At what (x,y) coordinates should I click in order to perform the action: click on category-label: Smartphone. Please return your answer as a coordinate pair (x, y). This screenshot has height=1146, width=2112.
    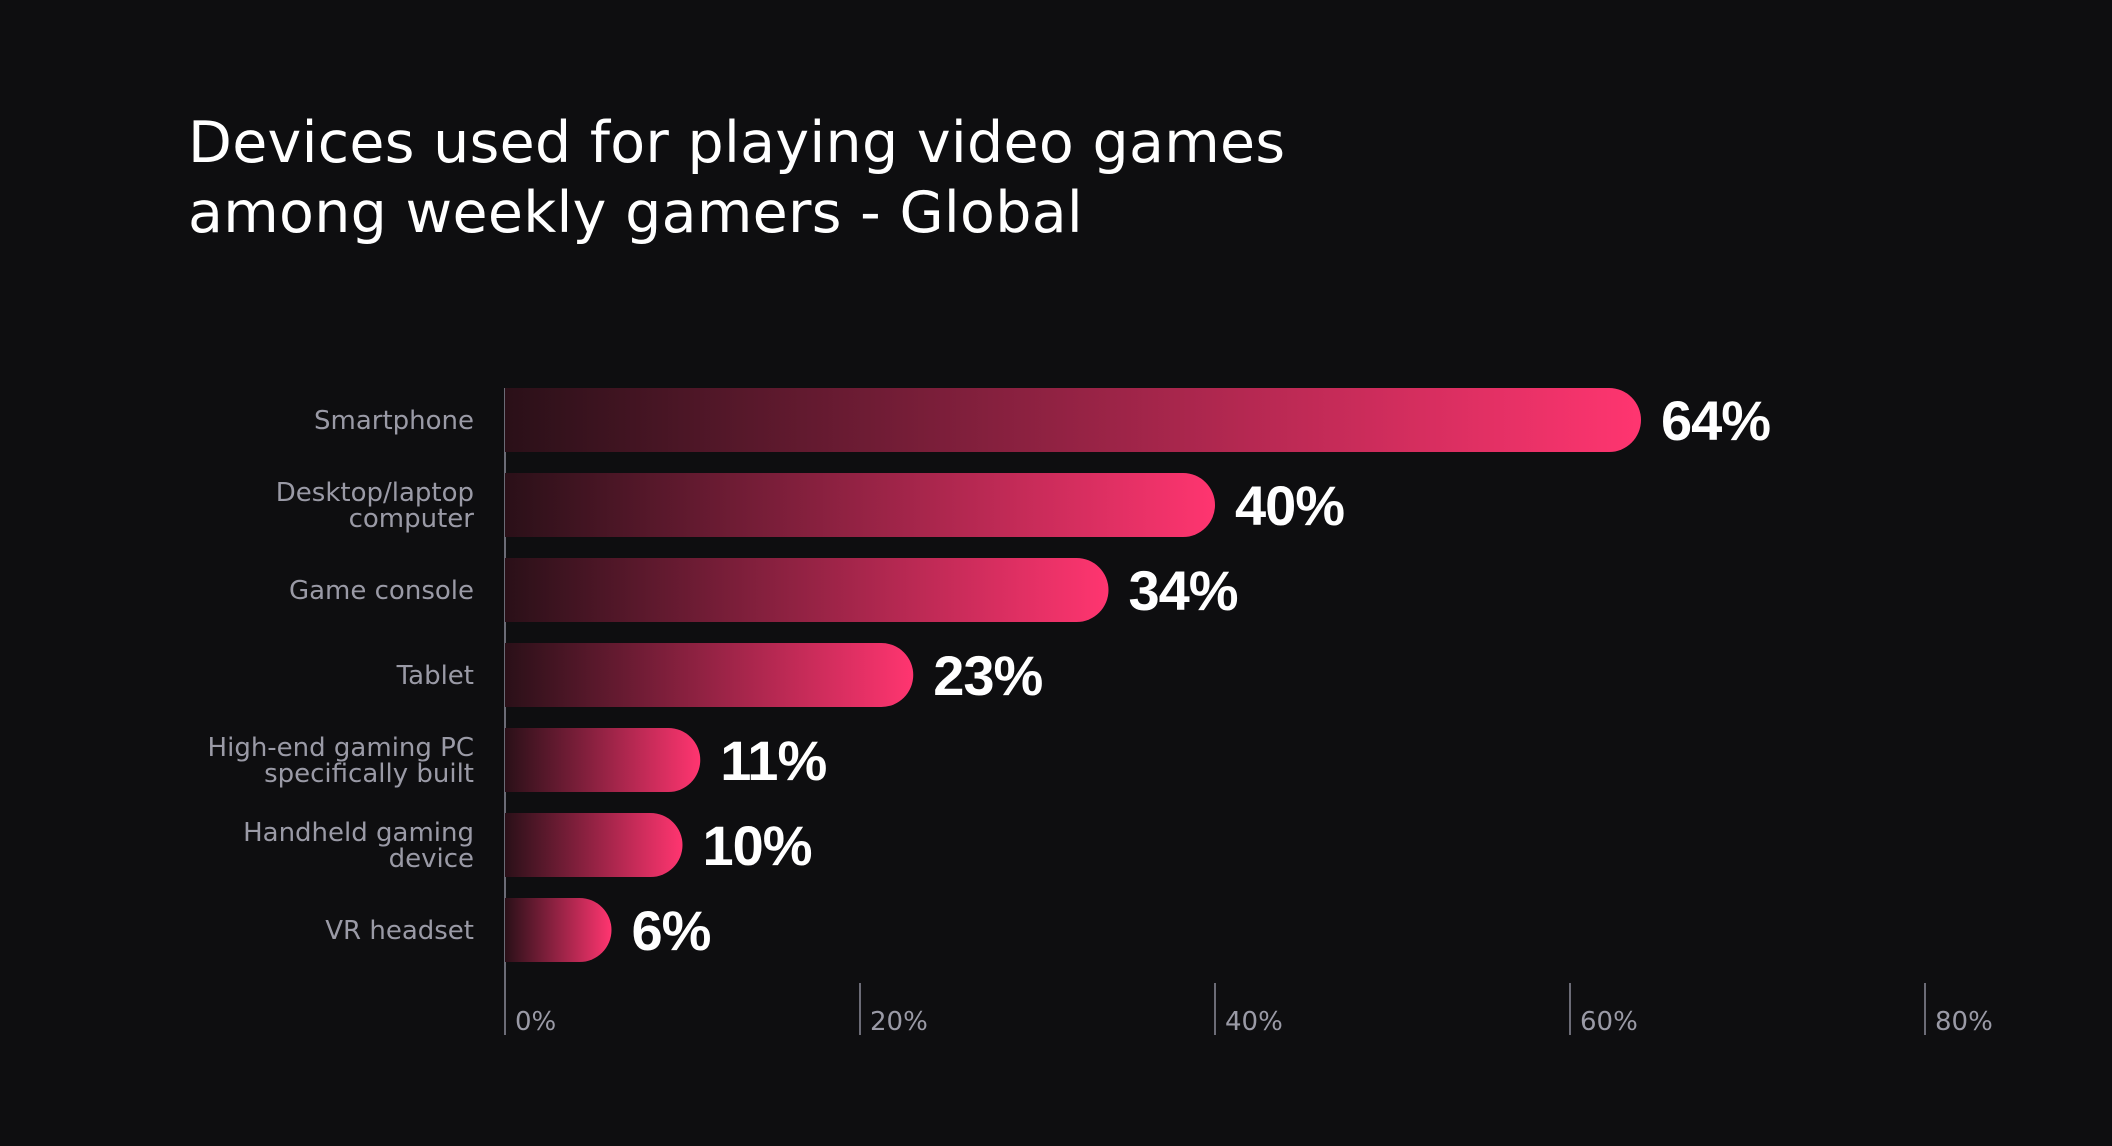
    Looking at the image, I should click on (394, 421).